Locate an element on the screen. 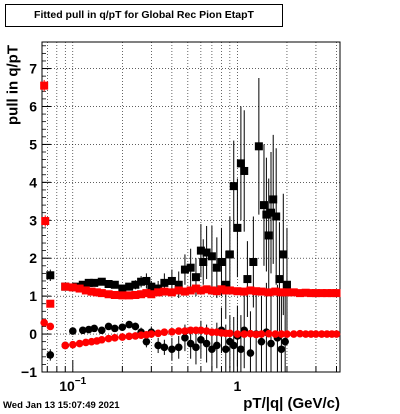  x-tick-exponent: −1 is located at coordinates (81, 381).